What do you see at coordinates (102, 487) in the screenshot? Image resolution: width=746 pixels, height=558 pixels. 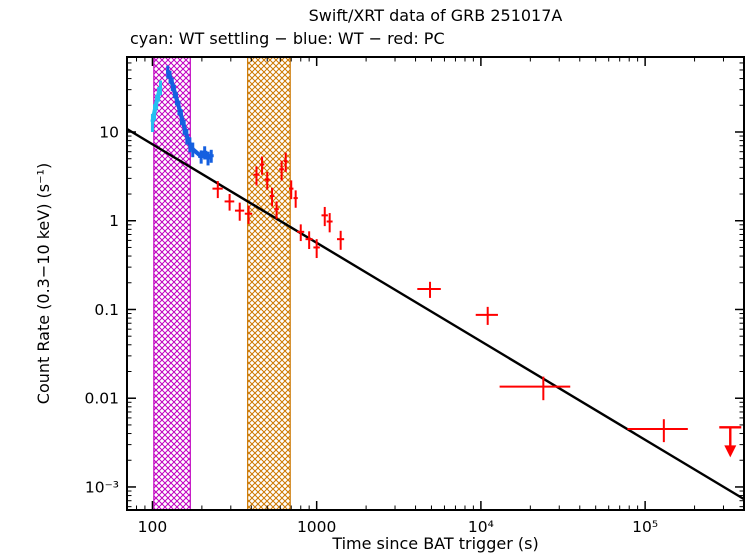 I see `y-tick-label: 10⁻³` at bounding box center [102, 487].